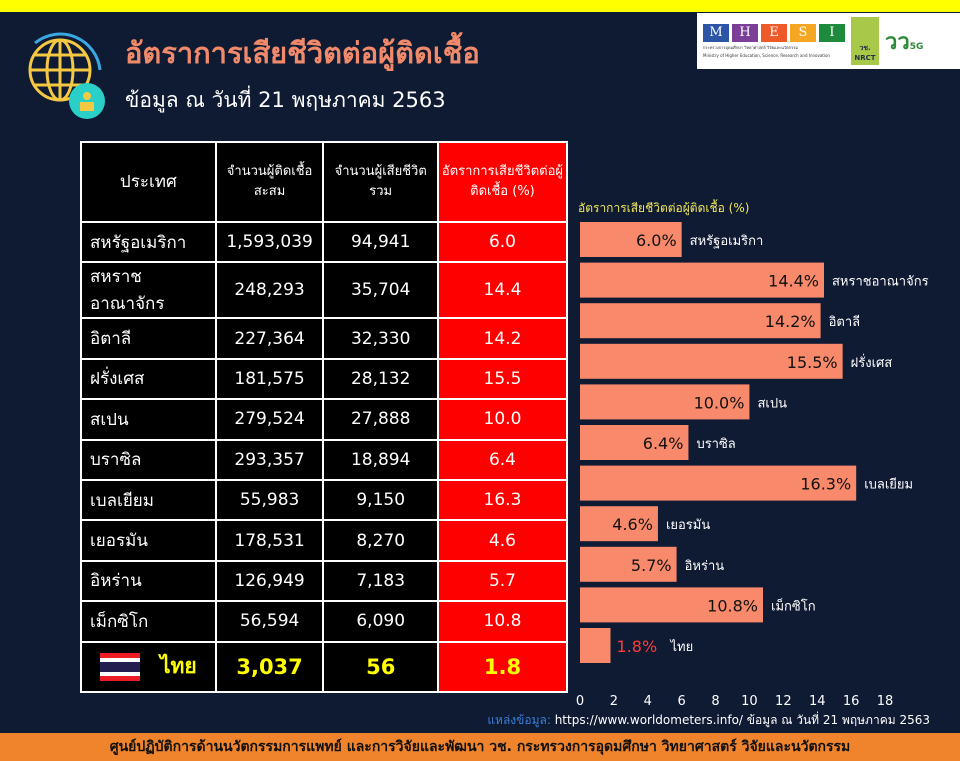 The width and height of the screenshot is (960, 761). What do you see at coordinates (719, 402) in the screenshot?
I see `bar-value-label: 10.0%` at bounding box center [719, 402].